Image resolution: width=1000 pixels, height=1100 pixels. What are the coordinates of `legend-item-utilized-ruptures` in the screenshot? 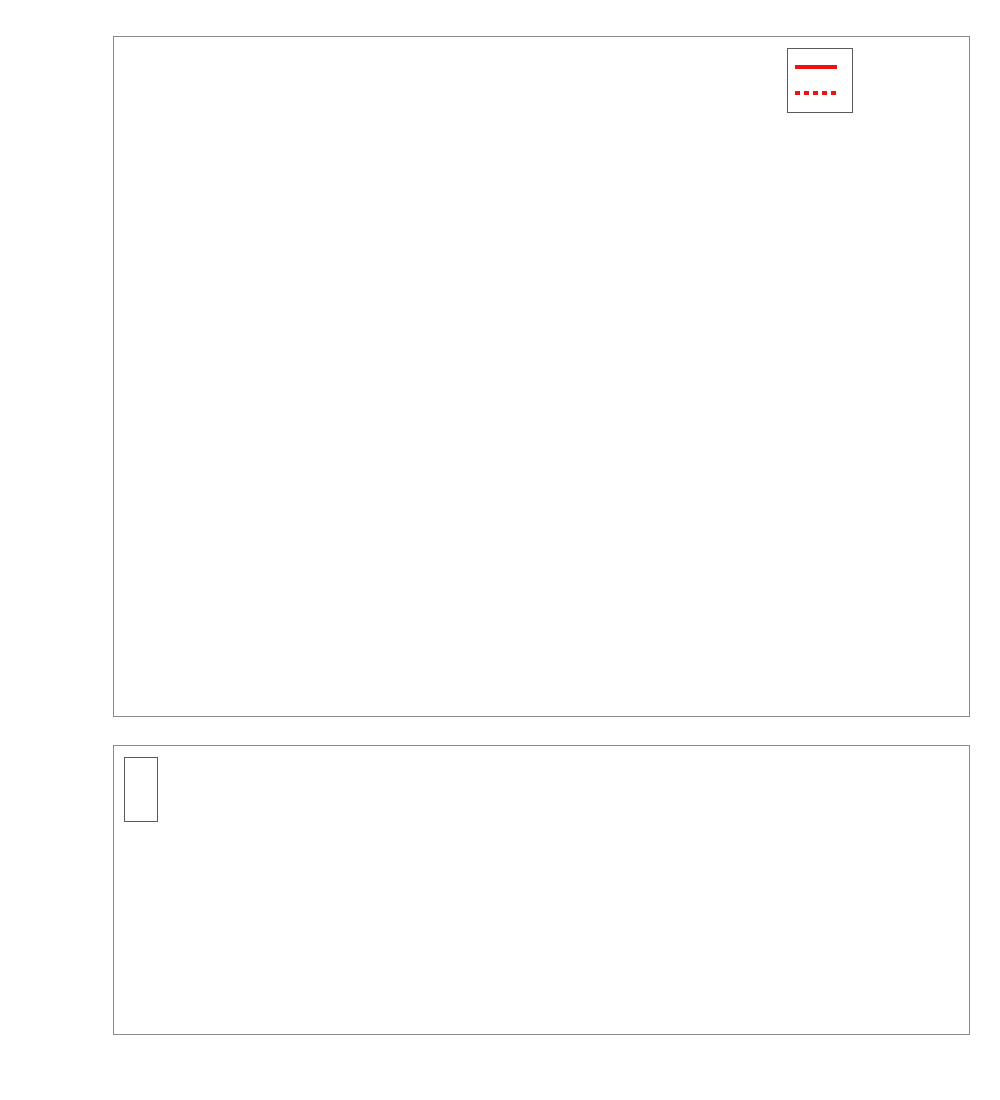 It's located at (140, 802).